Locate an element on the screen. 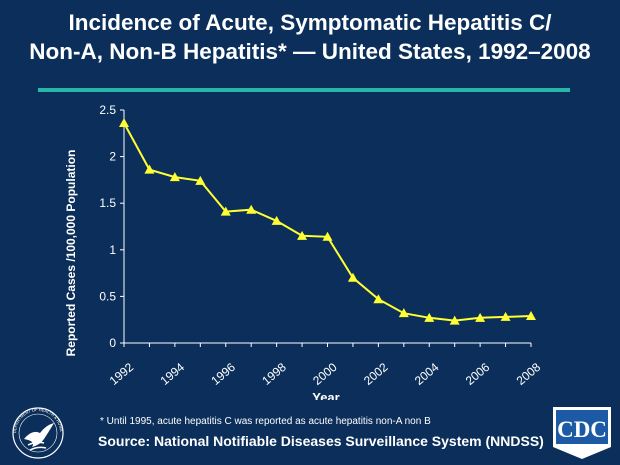 This screenshot has height=465, width=620. data-point-2005 is located at coordinates (454, 320).